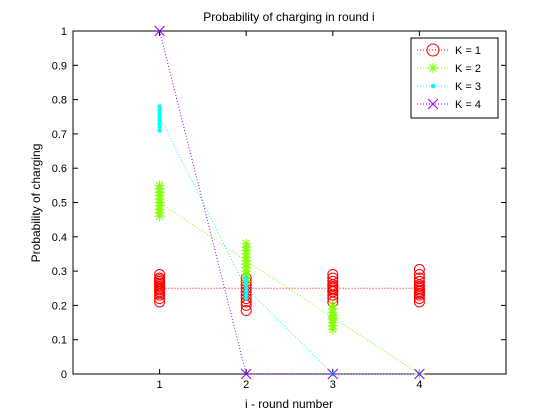 The height and width of the screenshot is (420, 560). I want to click on legend-entry: K = 1, so click(449, 50).